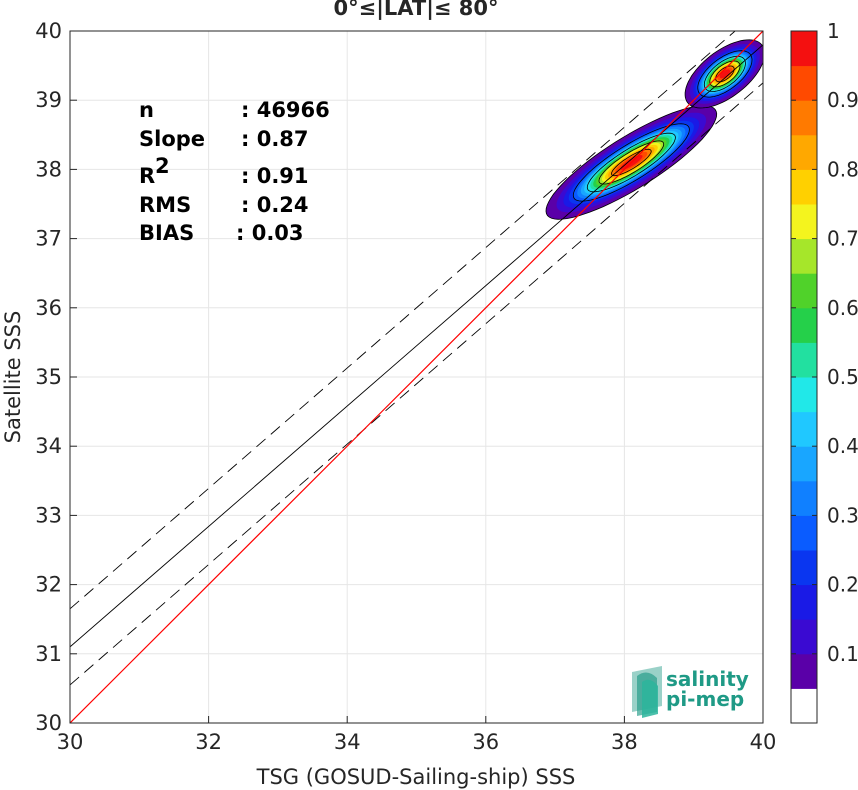 The height and width of the screenshot is (790, 858). I want to click on stat-value: : 46966, so click(285, 110).